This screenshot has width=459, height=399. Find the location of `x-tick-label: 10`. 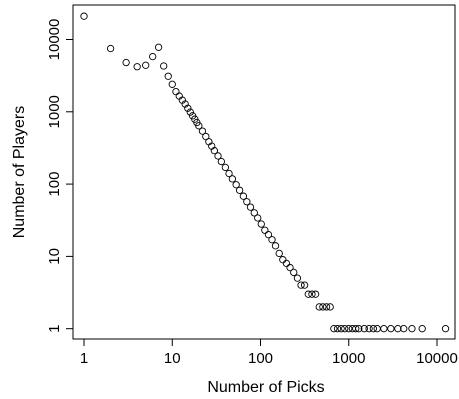

x-tick-label: 10 is located at coordinates (172, 358).